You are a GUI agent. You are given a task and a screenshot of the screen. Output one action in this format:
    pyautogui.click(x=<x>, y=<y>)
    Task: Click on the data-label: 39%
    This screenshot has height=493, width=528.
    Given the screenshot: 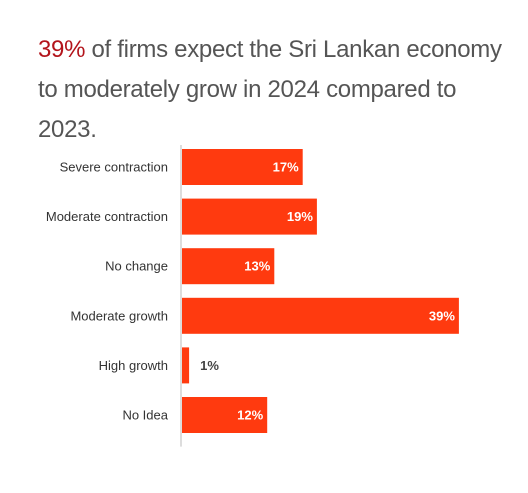 What is the action you would take?
    pyautogui.click(x=442, y=315)
    